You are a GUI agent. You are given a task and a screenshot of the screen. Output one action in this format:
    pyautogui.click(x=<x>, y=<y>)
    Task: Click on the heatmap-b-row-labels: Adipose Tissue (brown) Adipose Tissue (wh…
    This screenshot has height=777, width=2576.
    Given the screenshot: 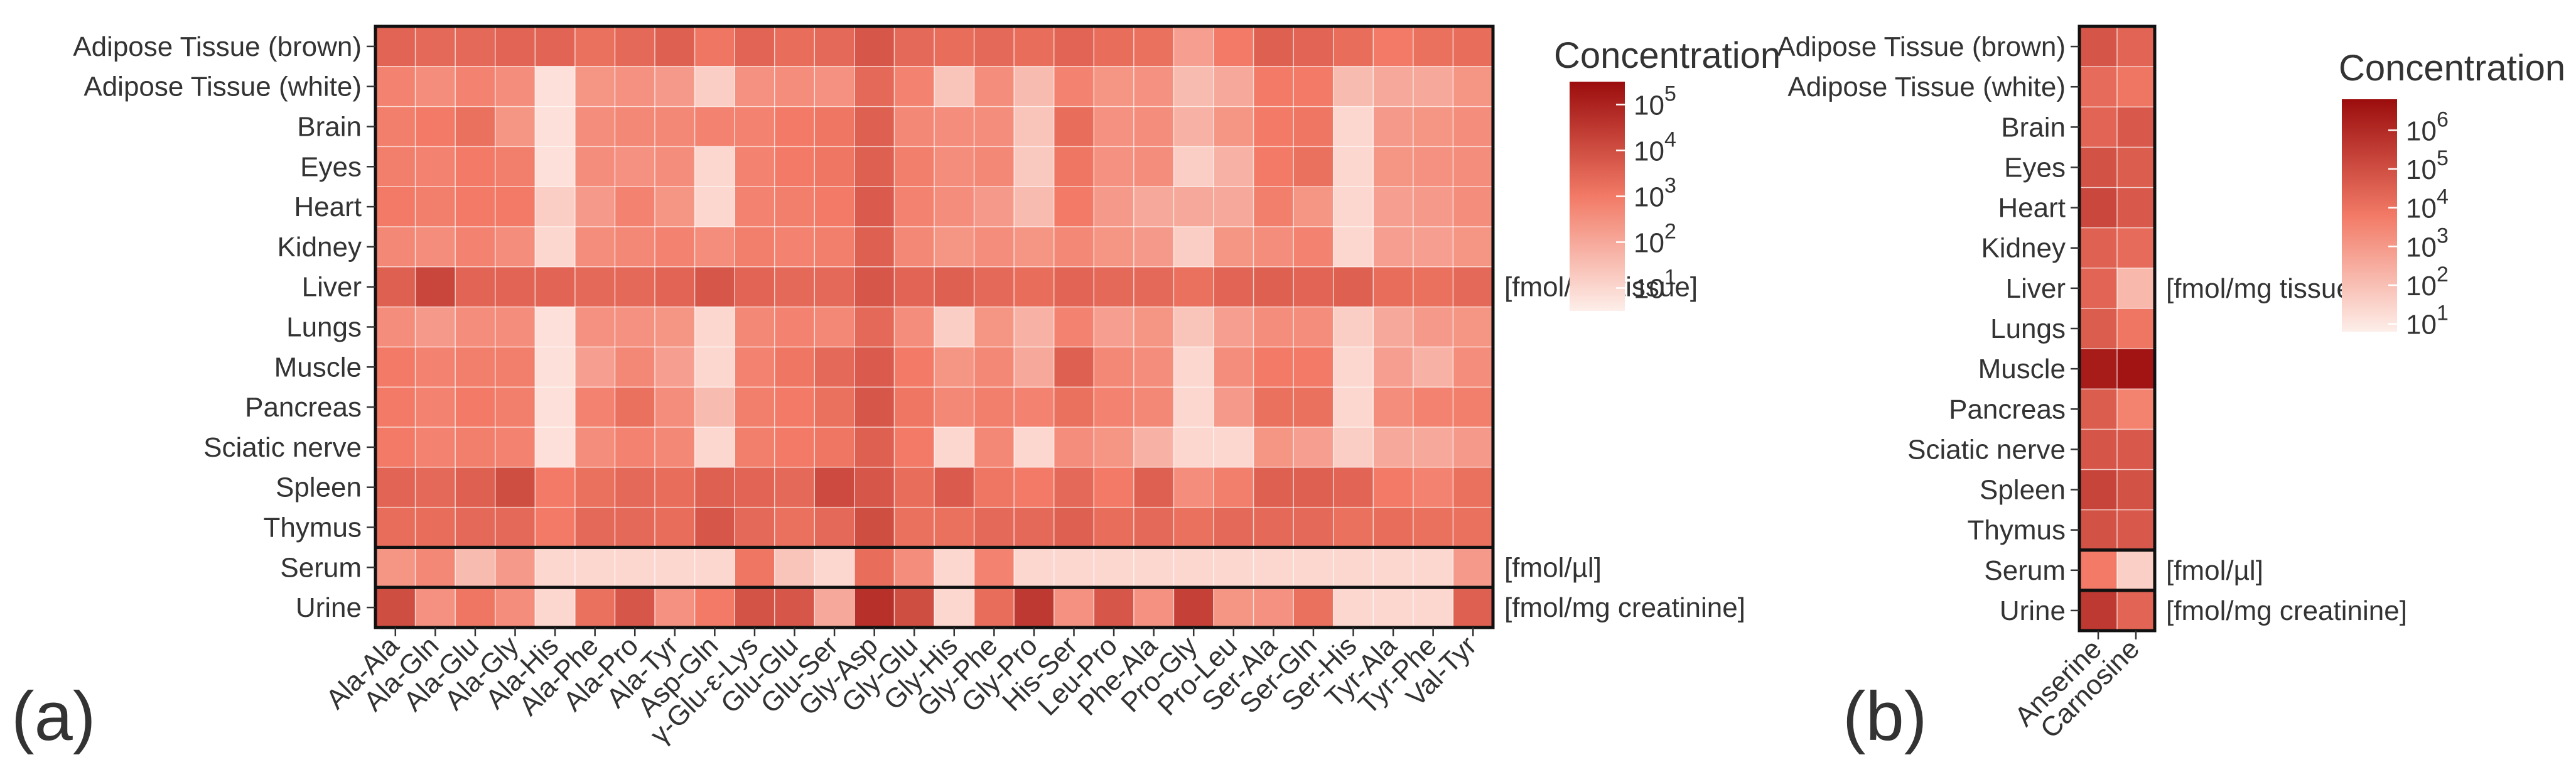 What is the action you would take?
    pyautogui.click(x=1928, y=328)
    